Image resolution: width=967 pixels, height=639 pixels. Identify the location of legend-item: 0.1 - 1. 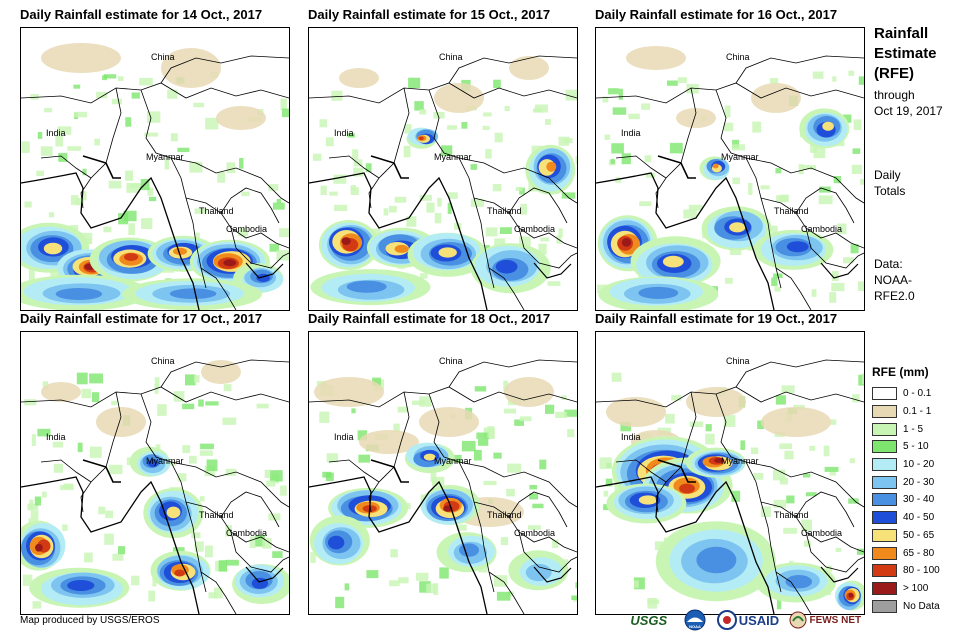
(918, 412).